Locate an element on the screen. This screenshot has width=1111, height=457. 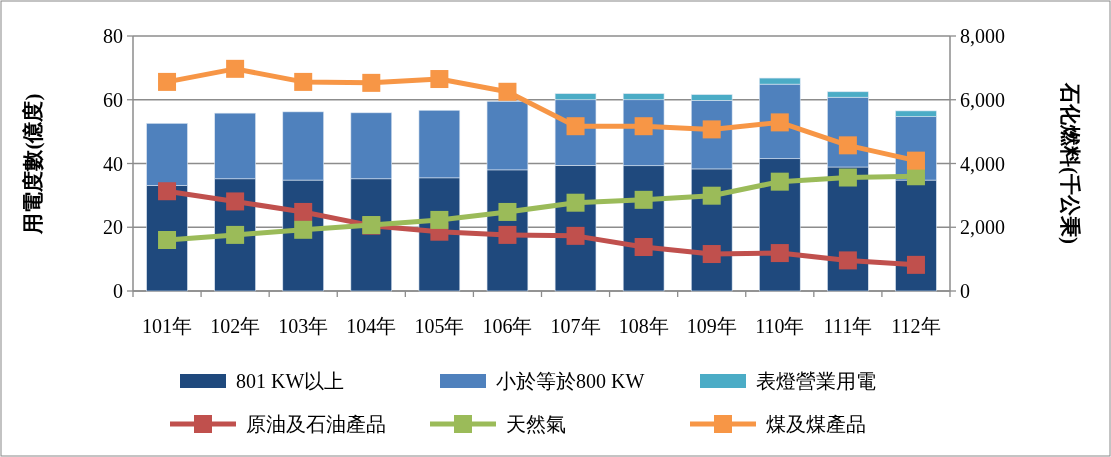
x-tick-label: 104年 is located at coordinates (371, 326).